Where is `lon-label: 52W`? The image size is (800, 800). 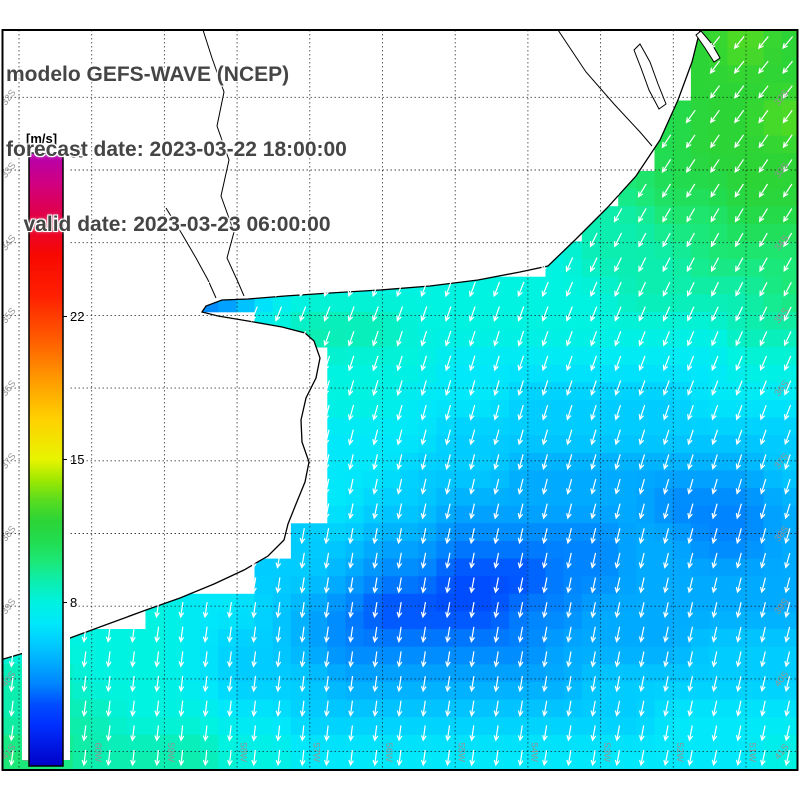 lon-label: 52W is located at coordinates (679, 752).